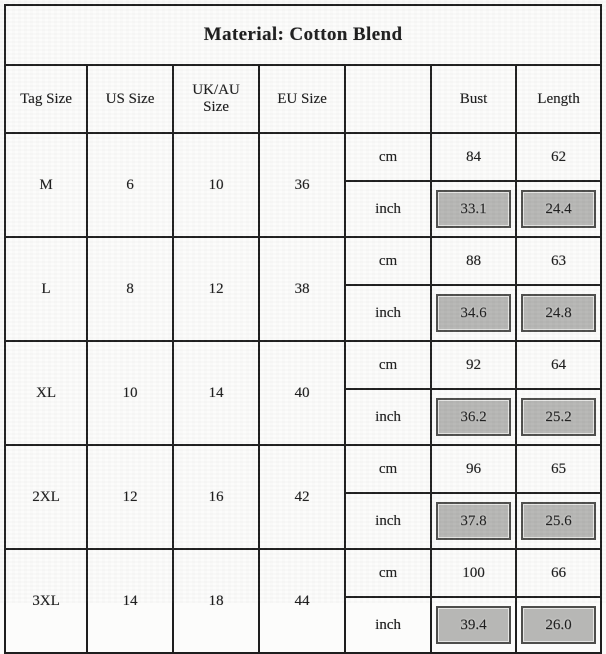  Describe the element at coordinates (130, 99) in the screenshot. I see `col-header-us-size: US Size` at that location.